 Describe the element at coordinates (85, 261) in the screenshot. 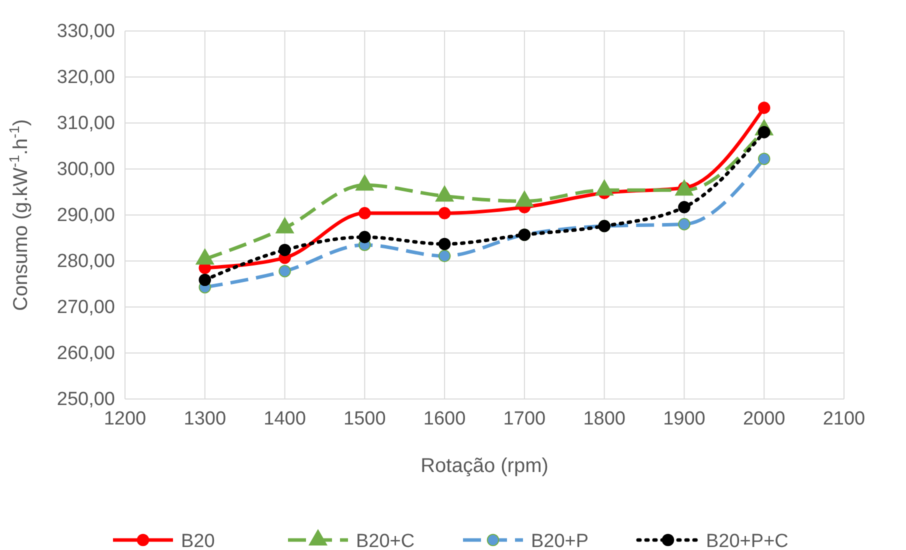

I see `y-tick-label: 280,00` at that location.